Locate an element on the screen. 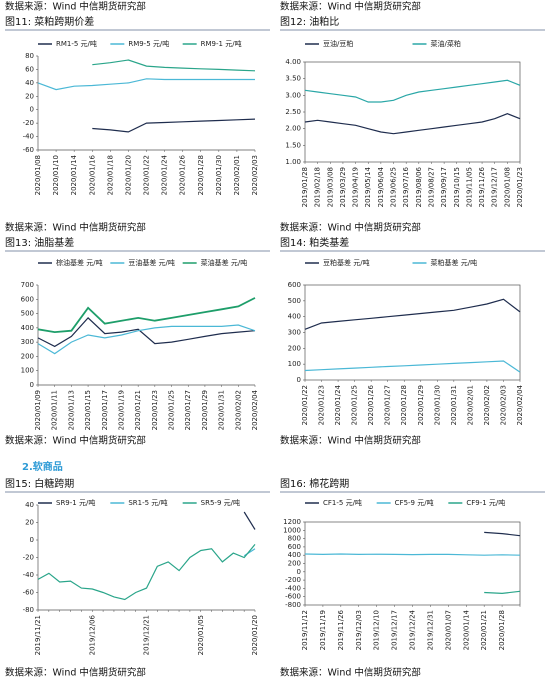  y-tick-label: 2.50 is located at coordinates (293, 112).